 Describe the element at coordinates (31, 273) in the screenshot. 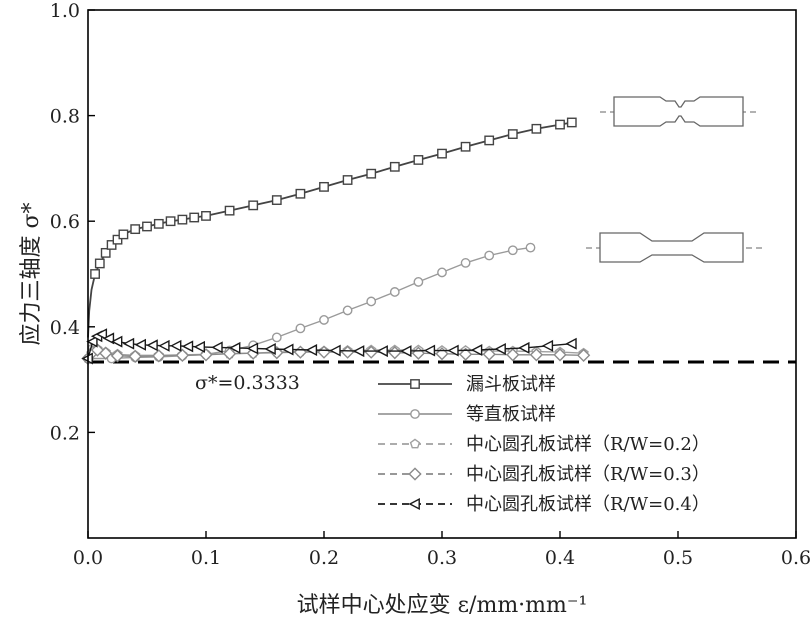

I see `y-axis-title: 应力三轴度 σ*` at that location.